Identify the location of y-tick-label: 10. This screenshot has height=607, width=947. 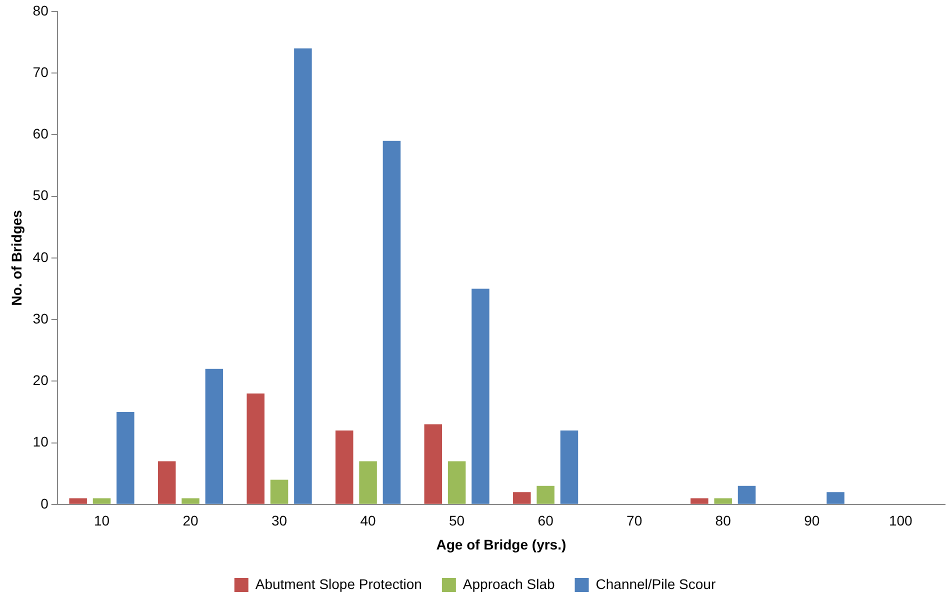
(40, 442).